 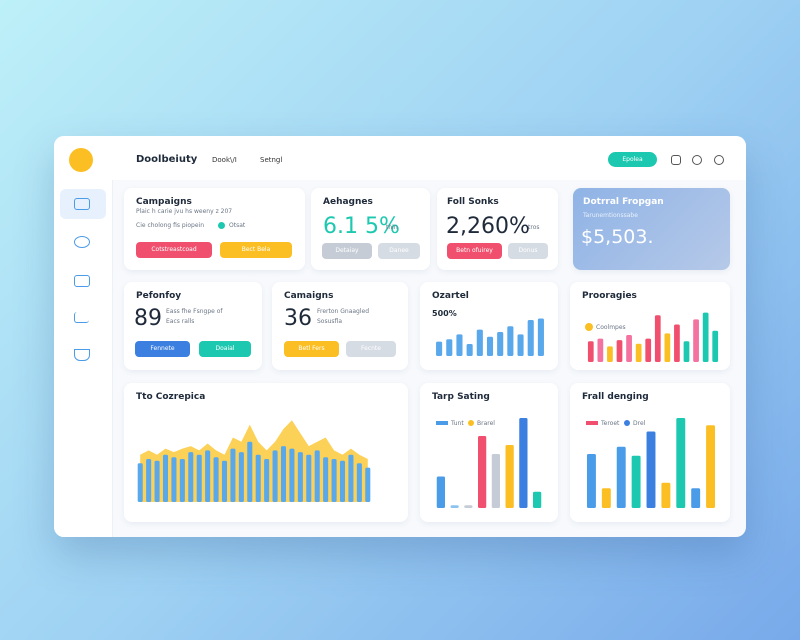 What do you see at coordinates (528, 251) in the screenshot?
I see `button: Donus` at bounding box center [528, 251].